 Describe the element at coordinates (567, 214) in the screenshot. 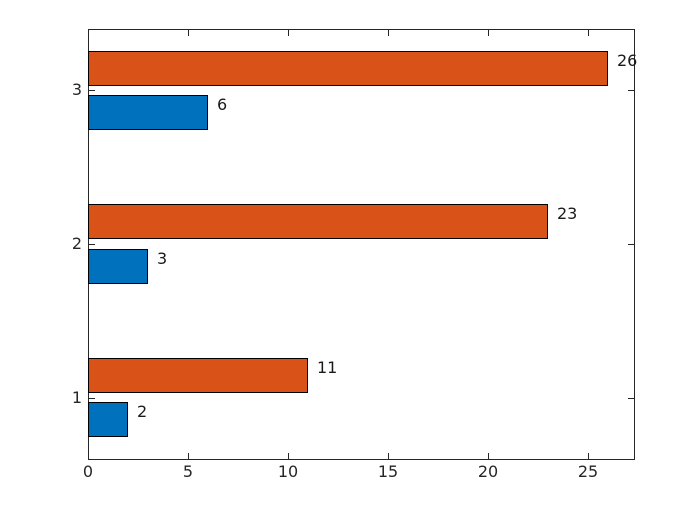

I see `bar-value-label: 23` at that location.